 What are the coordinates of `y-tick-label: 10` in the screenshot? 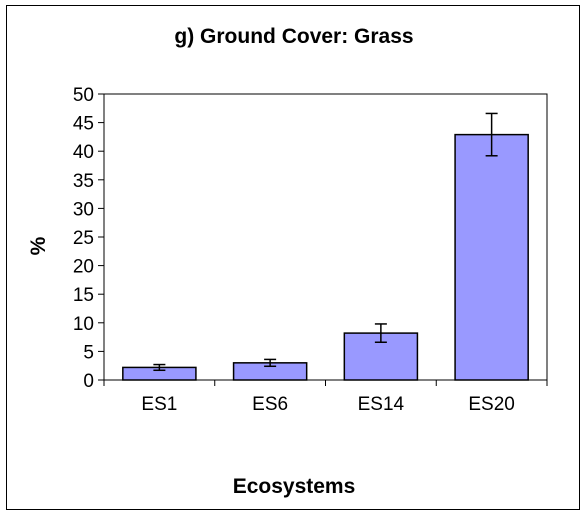 It's located at (83, 324).